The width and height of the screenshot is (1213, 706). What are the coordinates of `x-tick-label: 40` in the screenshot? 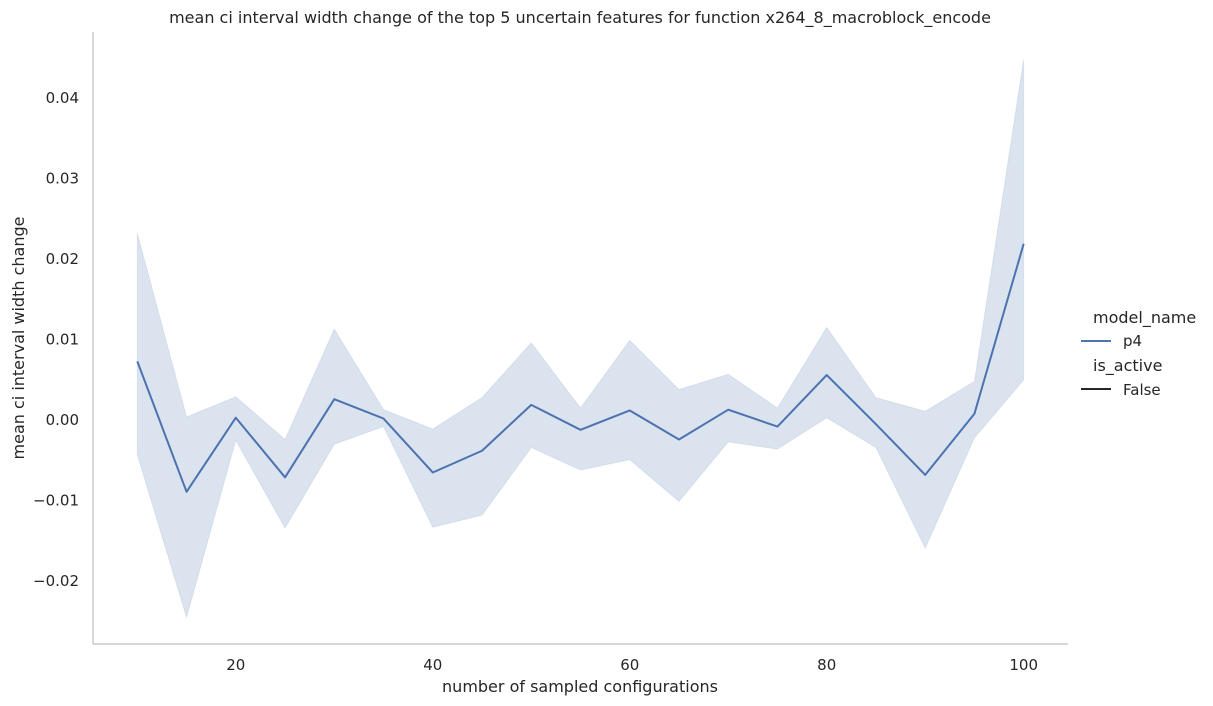 It's located at (432, 665).